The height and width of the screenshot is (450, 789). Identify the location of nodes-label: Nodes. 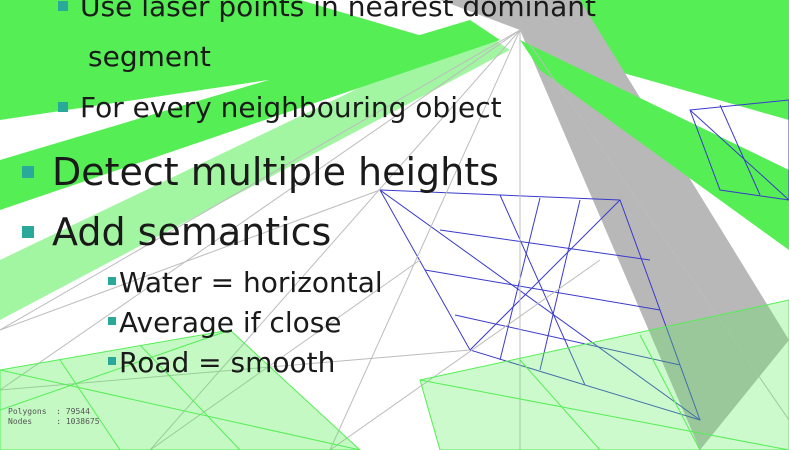
(20, 421).